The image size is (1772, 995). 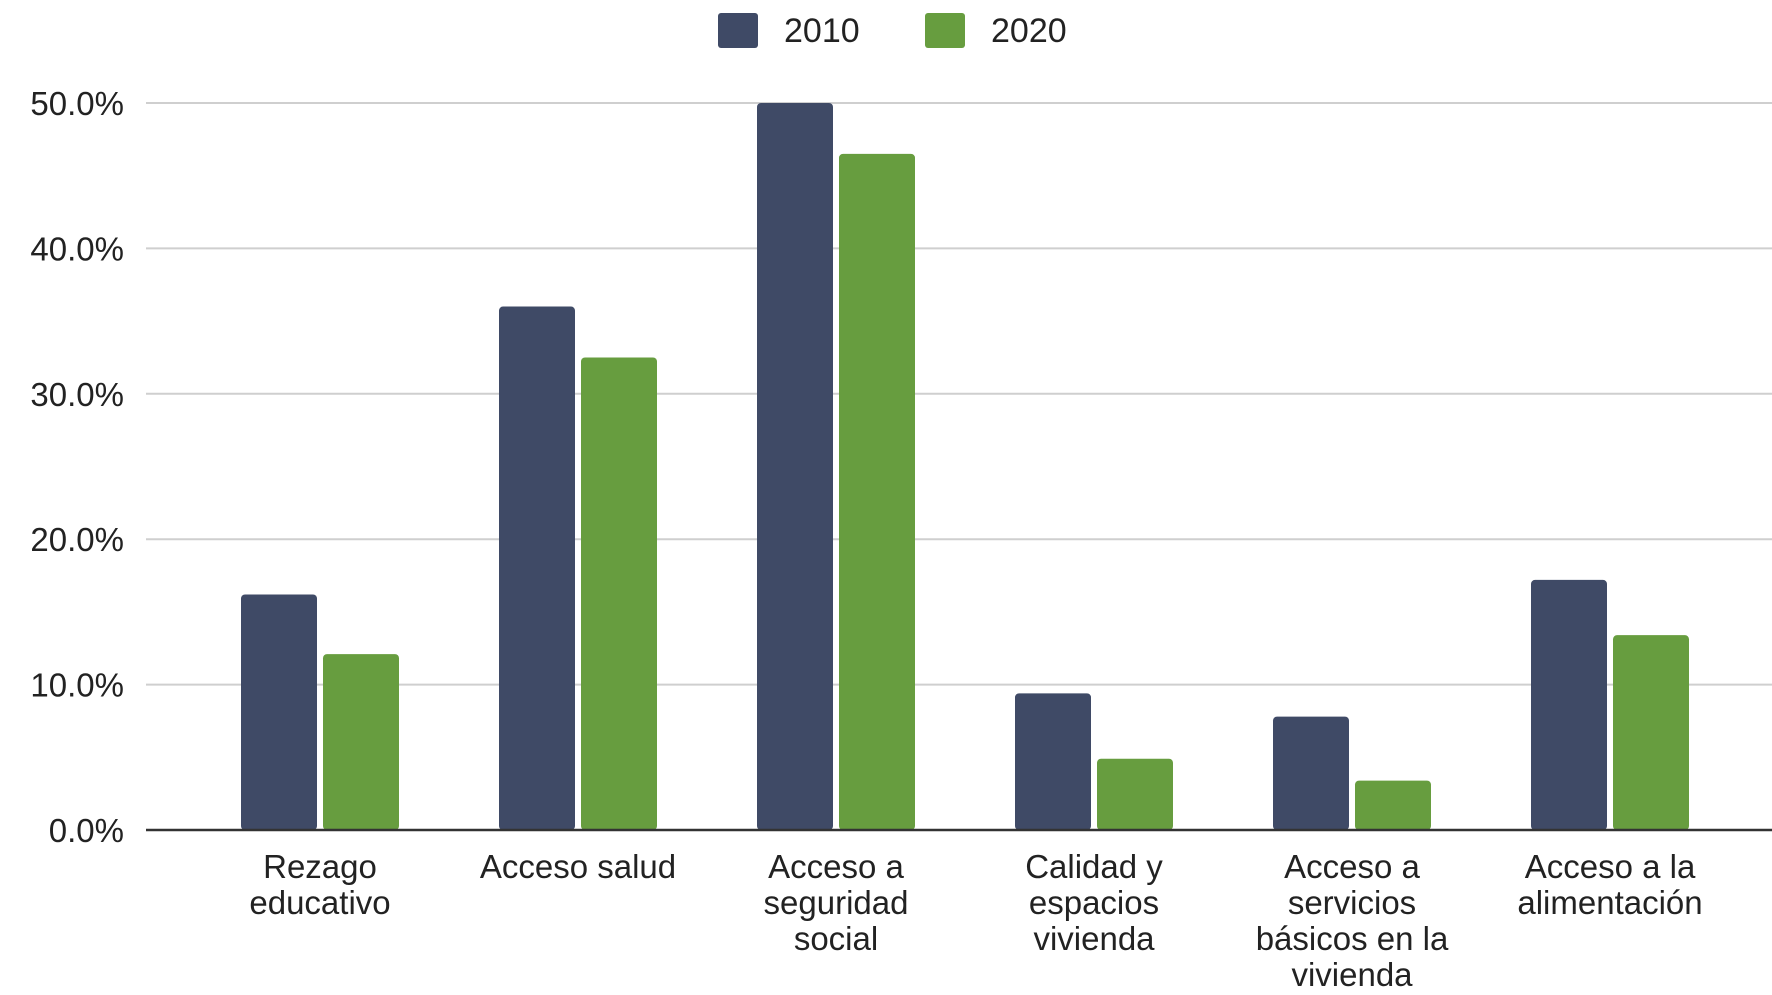 What do you see at coordinates (77, 103) in the screenshot?
I see `y-tick-label: 50.0%` at bounding box center [77, 103].